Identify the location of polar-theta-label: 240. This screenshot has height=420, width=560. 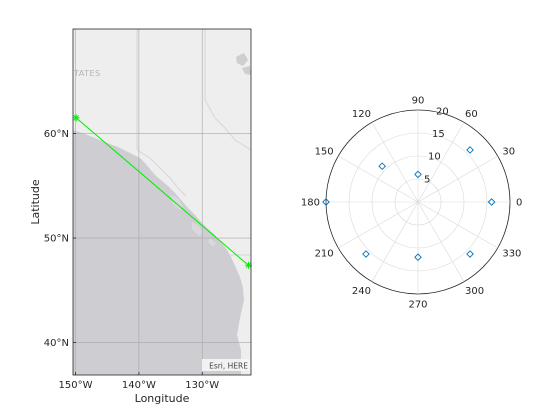
(361, 291).